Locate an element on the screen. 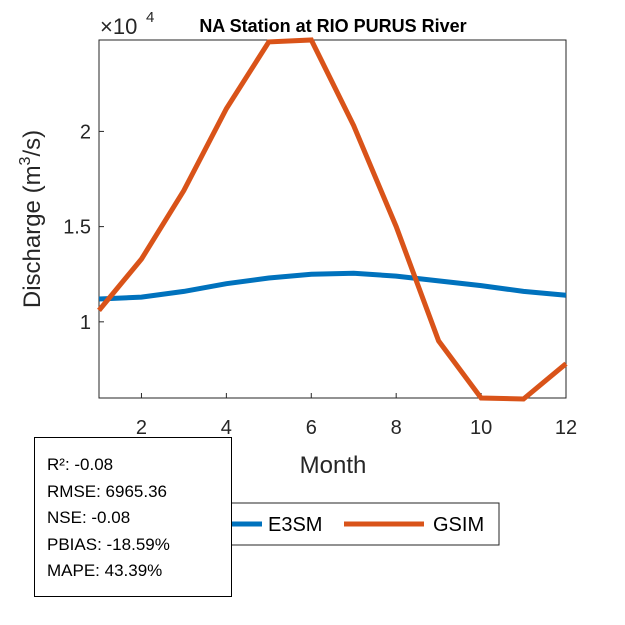 The width and height of the screenshot is (625, 625). y-exponent-power: 4 is located at coordinates (150, 17).